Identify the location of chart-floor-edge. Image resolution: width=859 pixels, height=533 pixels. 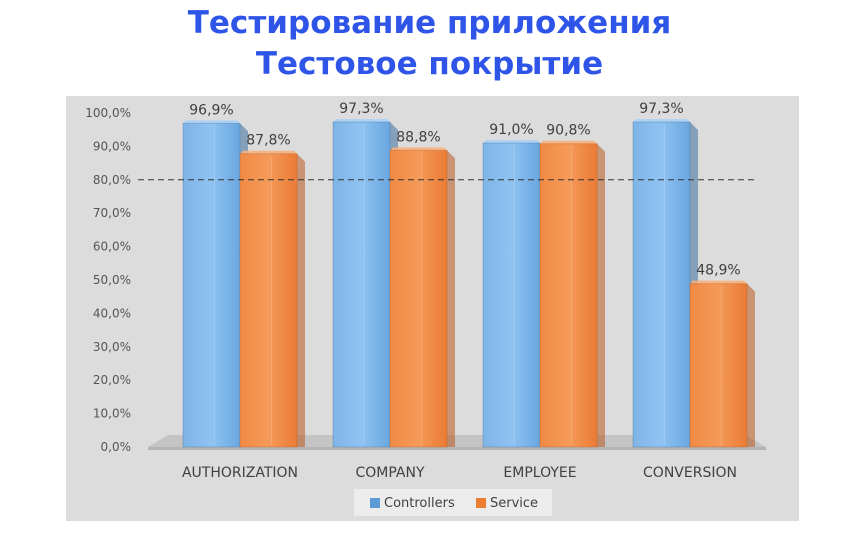
(457, 448).